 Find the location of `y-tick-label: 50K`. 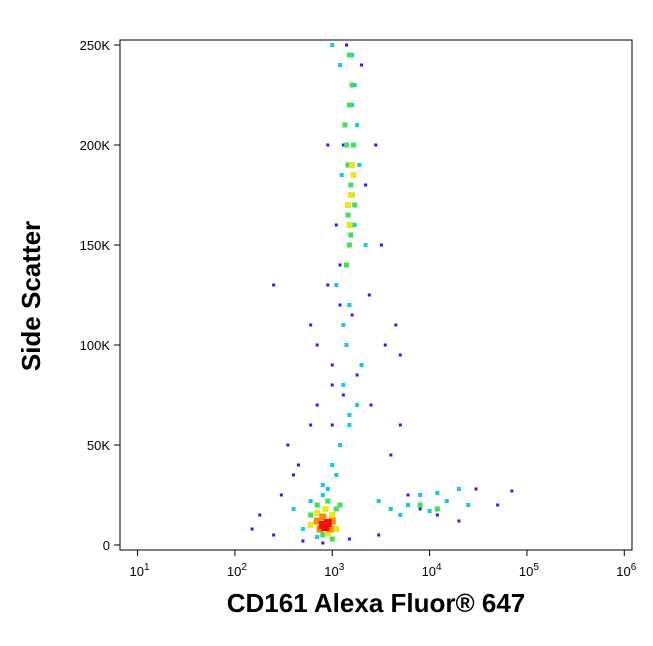

y-tick-label: 50K is located at coordinates (98, 445).